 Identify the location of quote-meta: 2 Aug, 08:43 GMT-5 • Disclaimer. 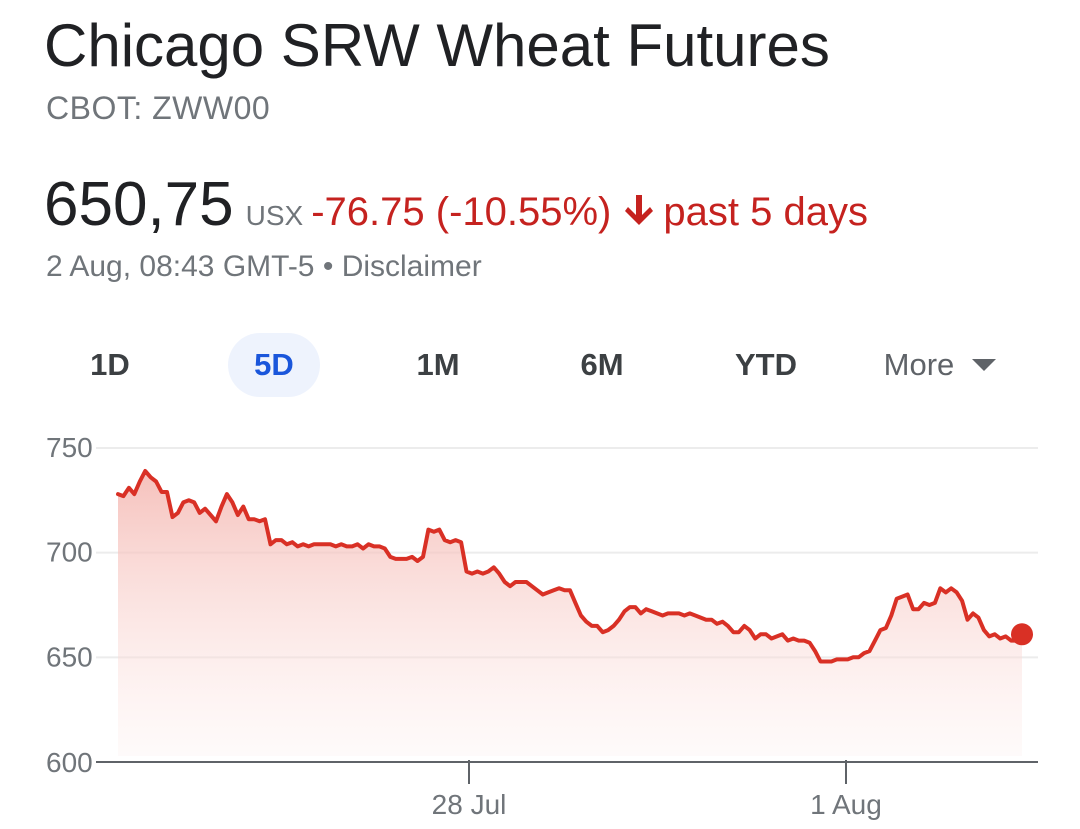
(264, 267).